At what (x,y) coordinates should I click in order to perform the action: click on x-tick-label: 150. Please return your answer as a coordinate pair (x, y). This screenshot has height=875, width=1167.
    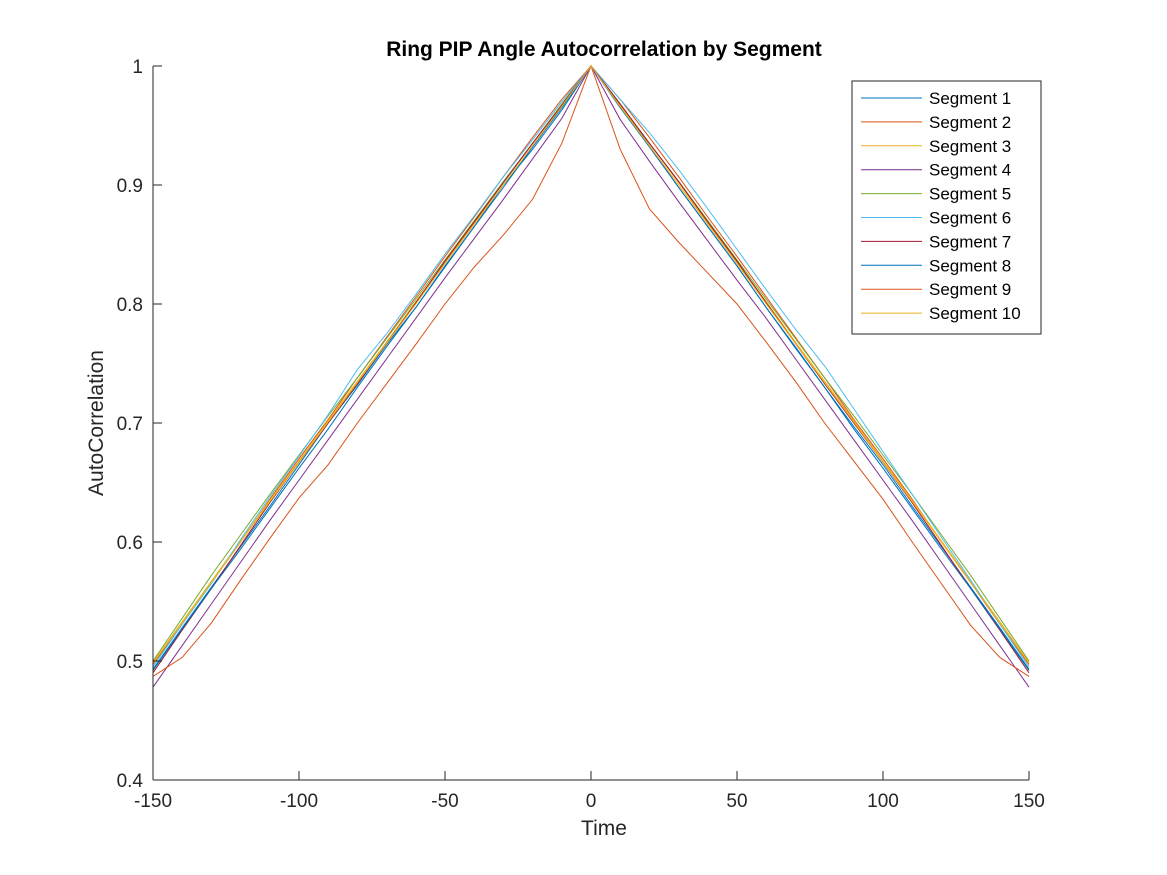
    Looking at the image, I should click on (1029, 801).